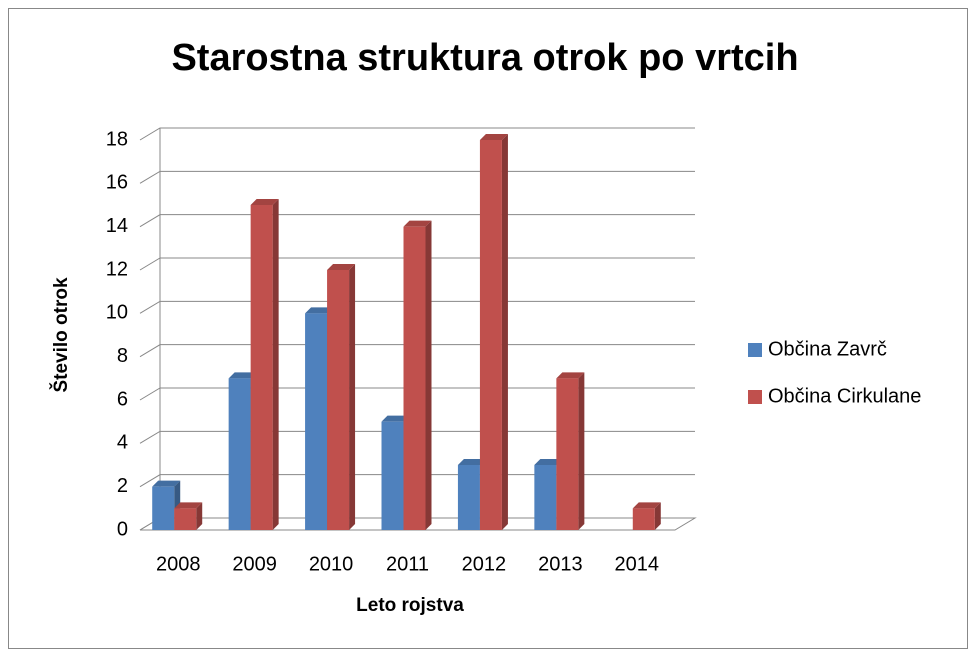 This screenshot has width=970, height=655. Describe the element at coordinates (827, 349) in the screenshot. I see `legend-label: Občina Zavrč` at that location.